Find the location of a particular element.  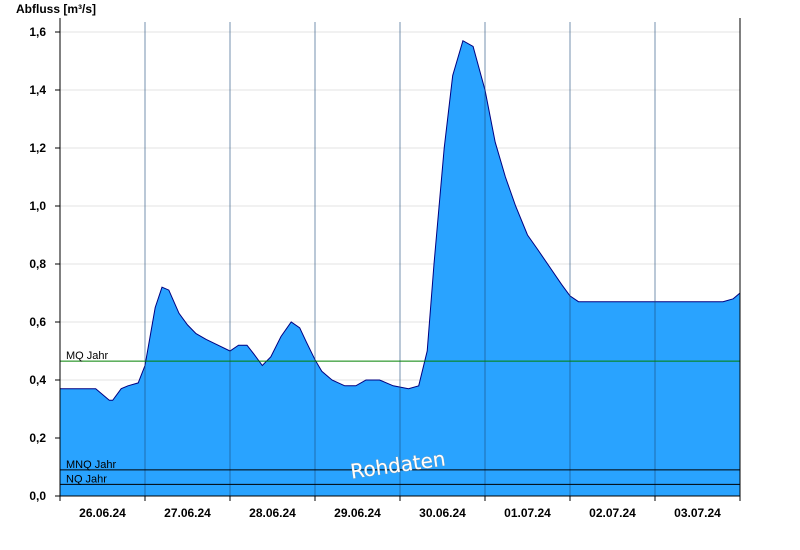

y-tick-label: 0,0 is located at coordinates (37, 496).